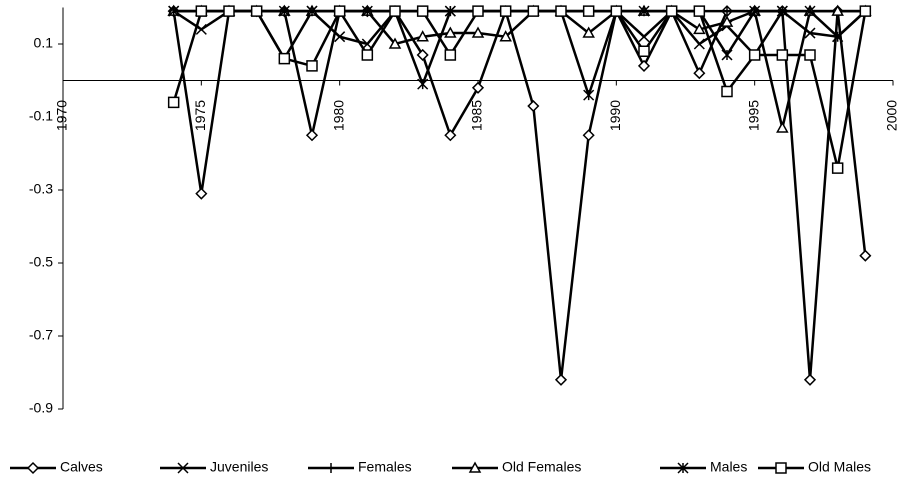  What do you see at coordinates (839, 467) in the screenshot?
I see `legend-label: Old Males` at bounding box center [839, 467].